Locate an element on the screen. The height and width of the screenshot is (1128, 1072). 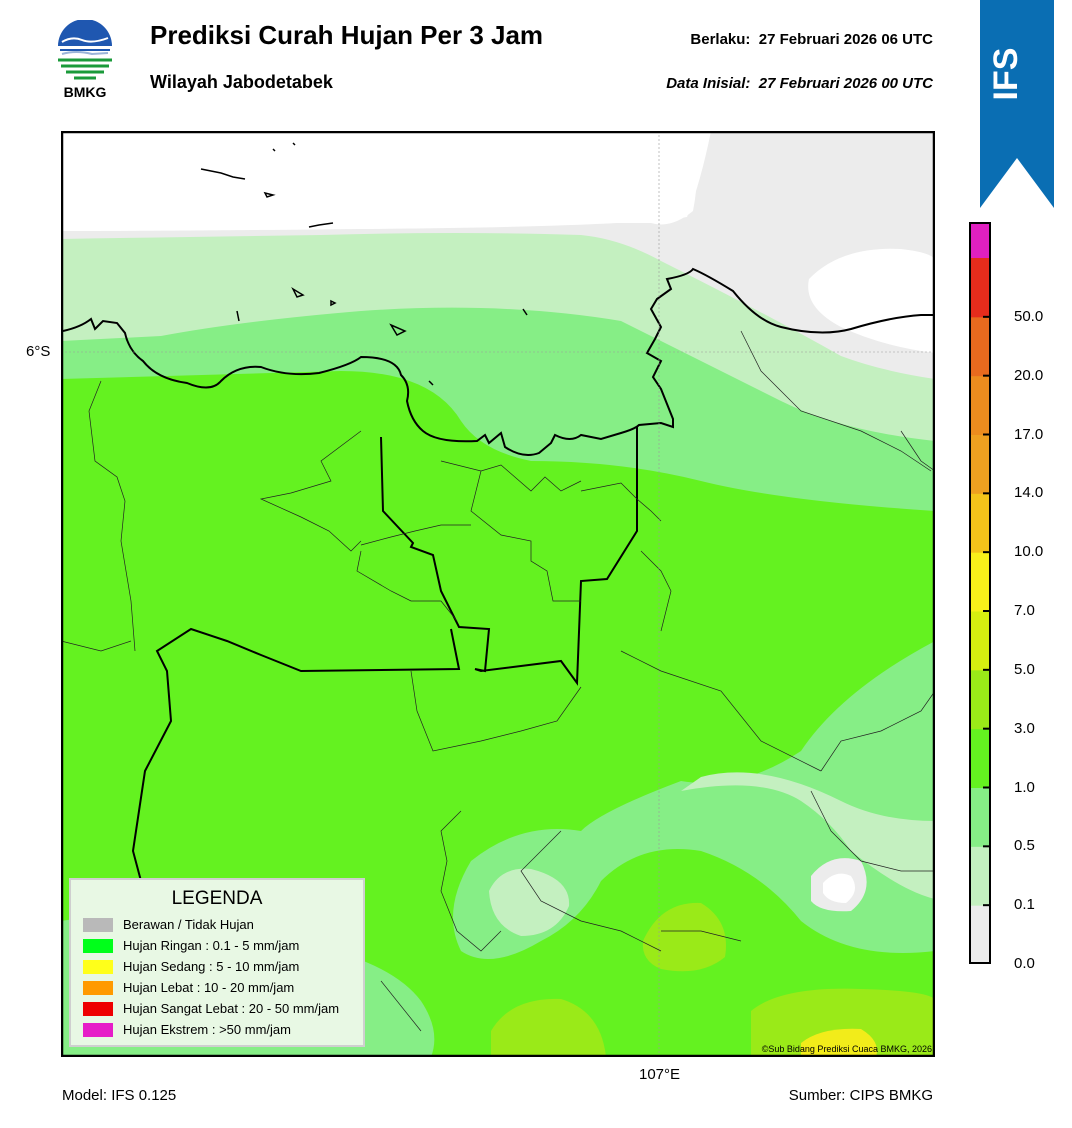
islands is located at coordinates (364, 264).